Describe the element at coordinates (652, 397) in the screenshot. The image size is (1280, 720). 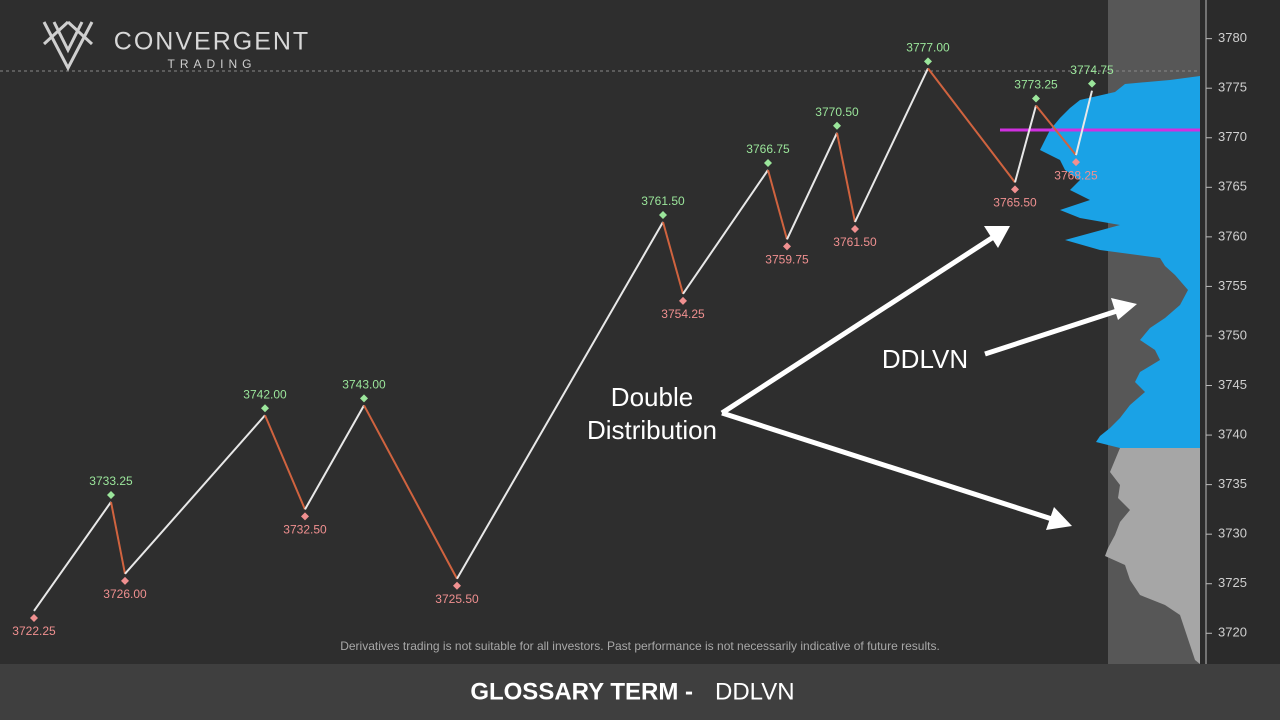
I see `annotation: Double` at that location.